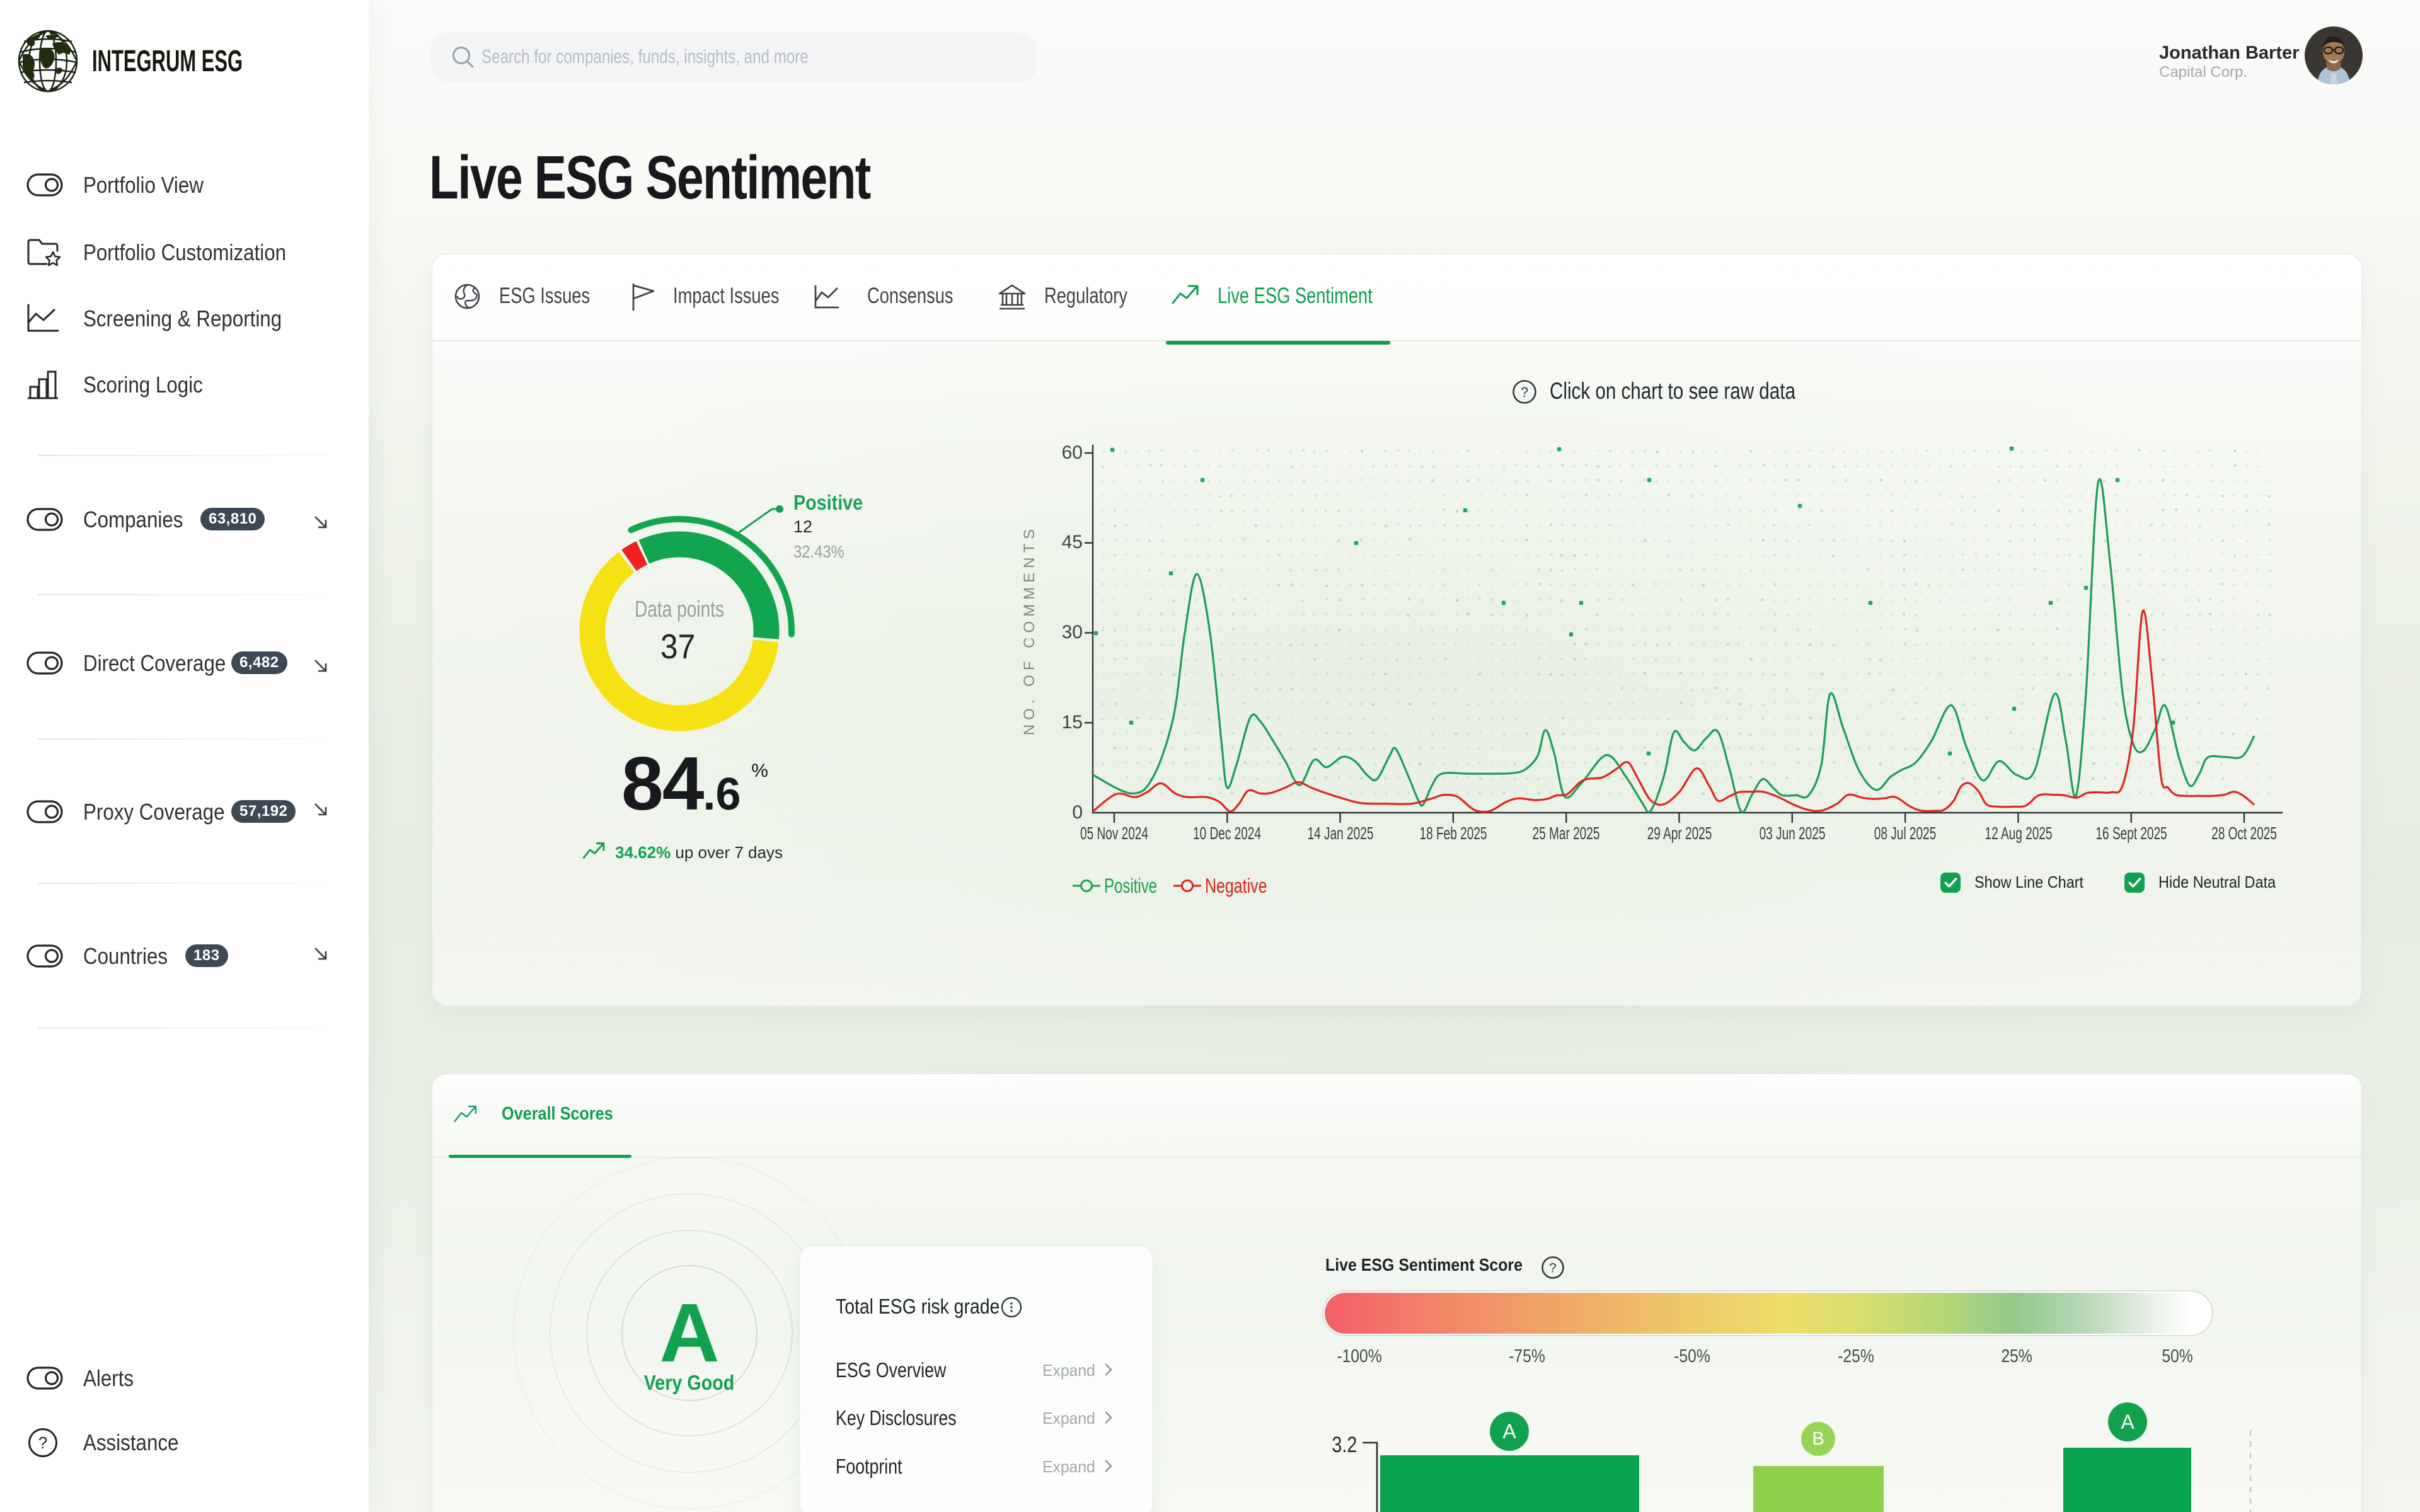 This screenshot has width=2420, height=1512. I want to click on svg-text: NO. OF COMMENTS, so click(1029, 630).